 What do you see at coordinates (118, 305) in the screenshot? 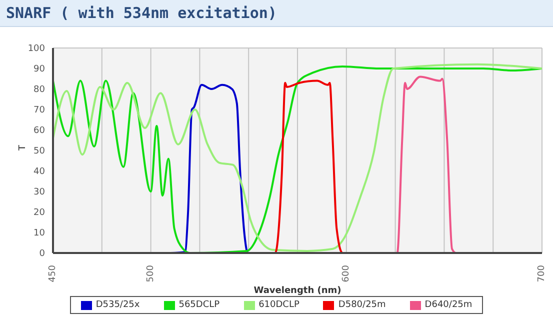
I see `legend-label: D535/25x` at bounding box center [118, 305].